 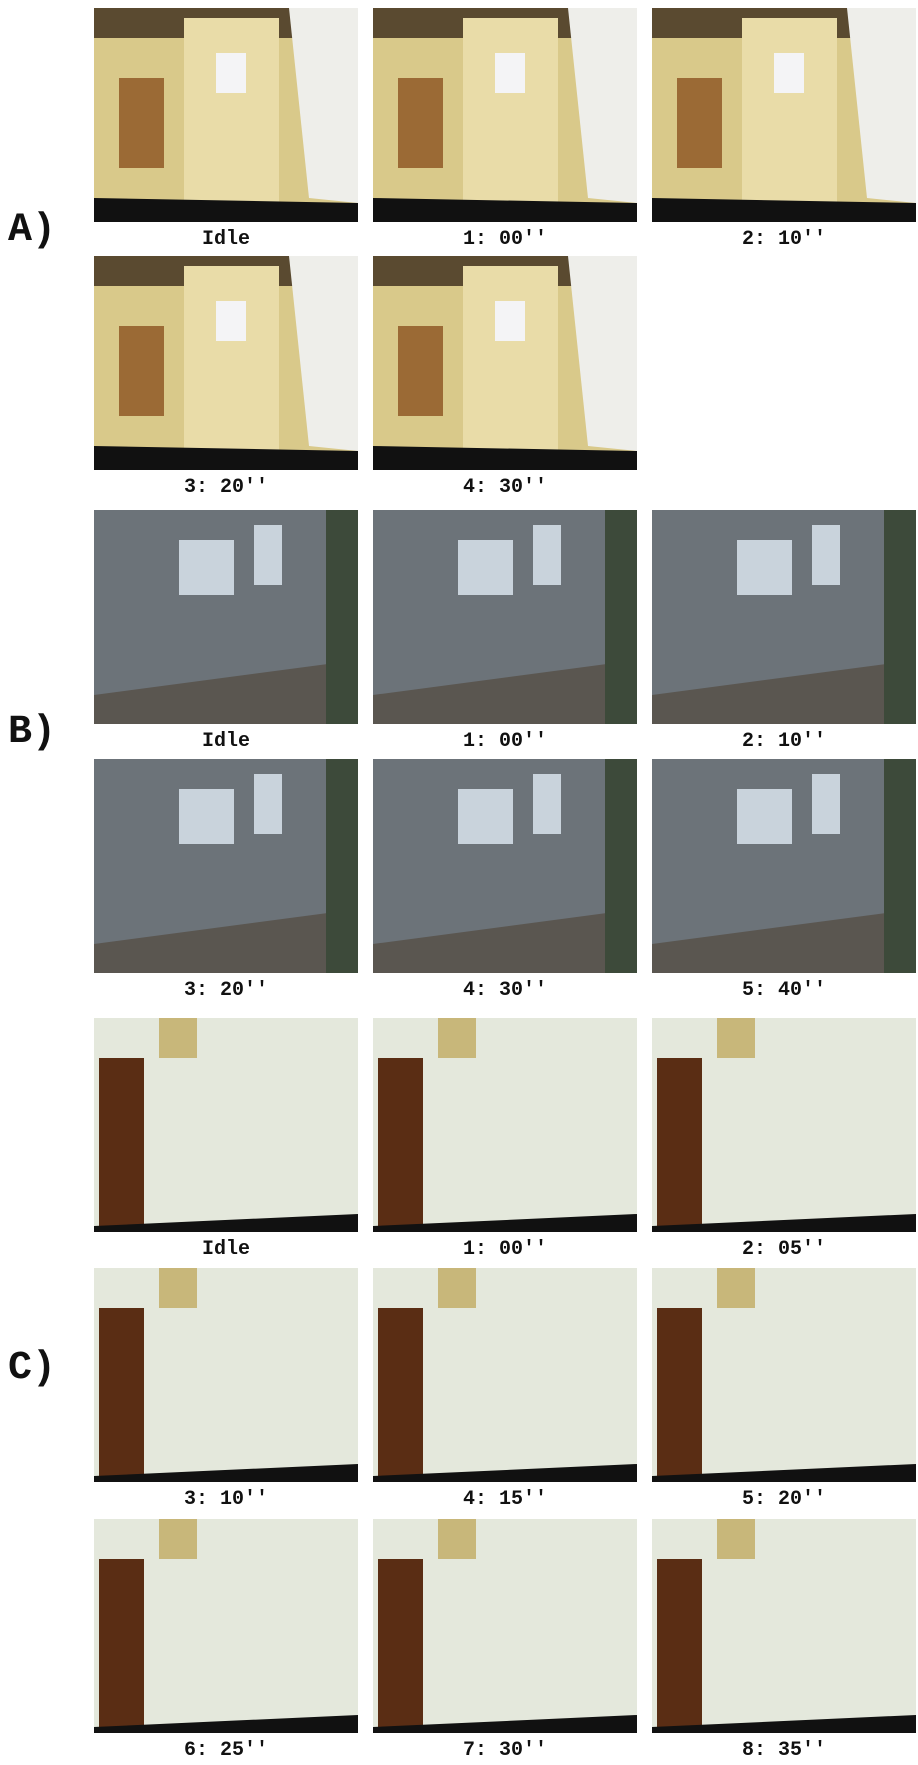 I want to click on caption: 7: 30'', so click(x=505, y=1750).